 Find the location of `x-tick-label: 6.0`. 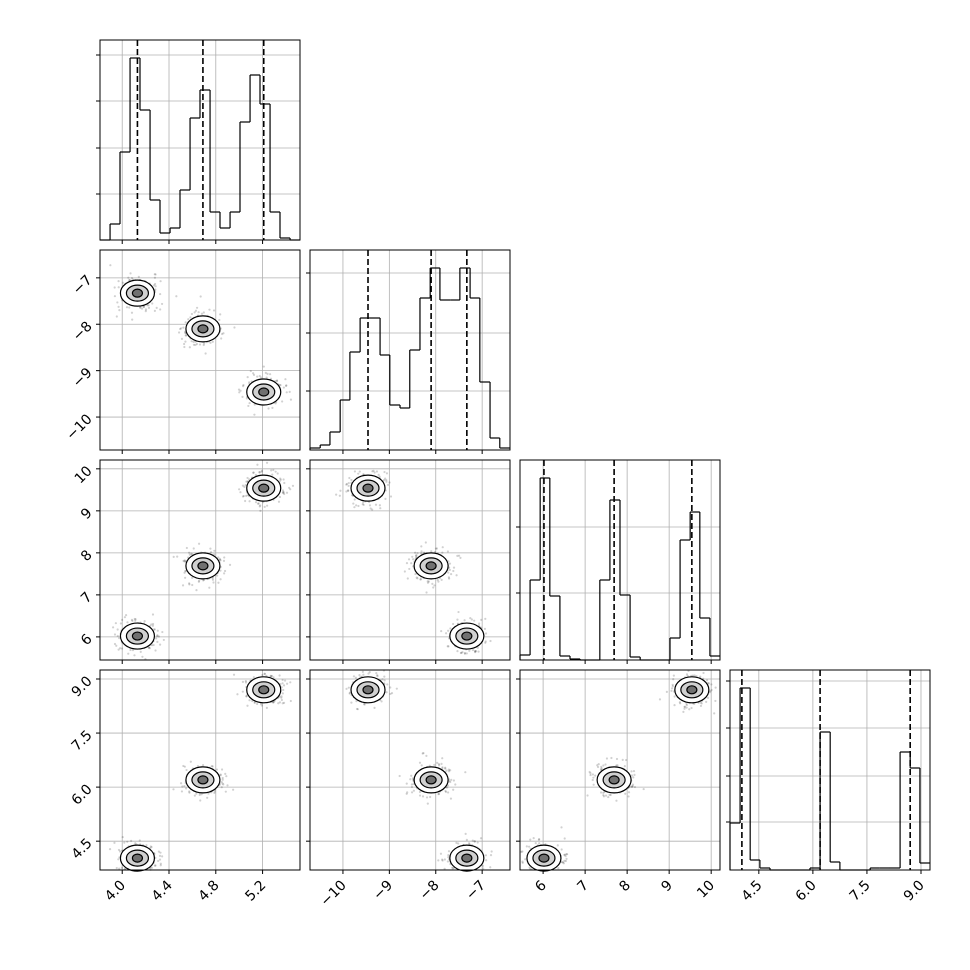

x-tick-label: 6.0 is located at coordinates (806, 891).